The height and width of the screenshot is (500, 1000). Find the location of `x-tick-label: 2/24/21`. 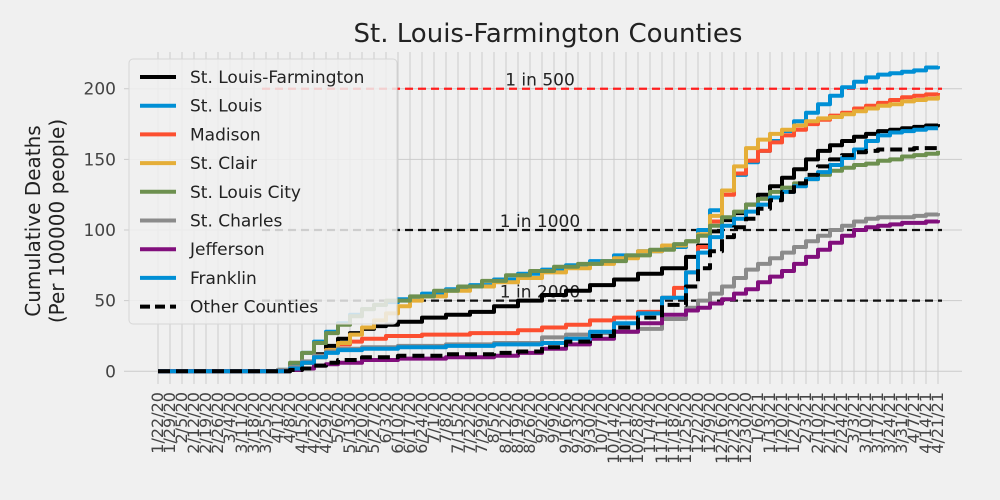

x-tick-label: 2/24/21 is located at coordinates (841, 423).